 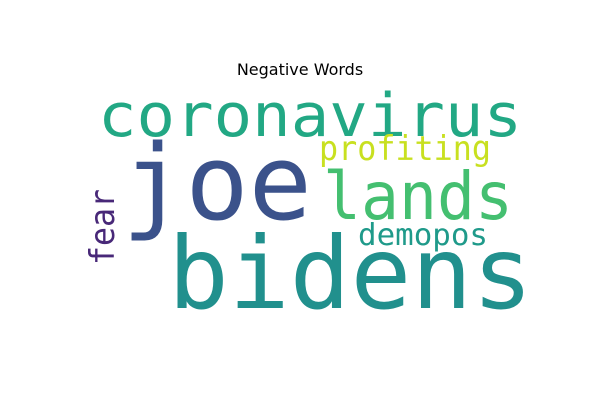 I want to click on word-coronavirus: coronavirus, so click(x=310, y=116).